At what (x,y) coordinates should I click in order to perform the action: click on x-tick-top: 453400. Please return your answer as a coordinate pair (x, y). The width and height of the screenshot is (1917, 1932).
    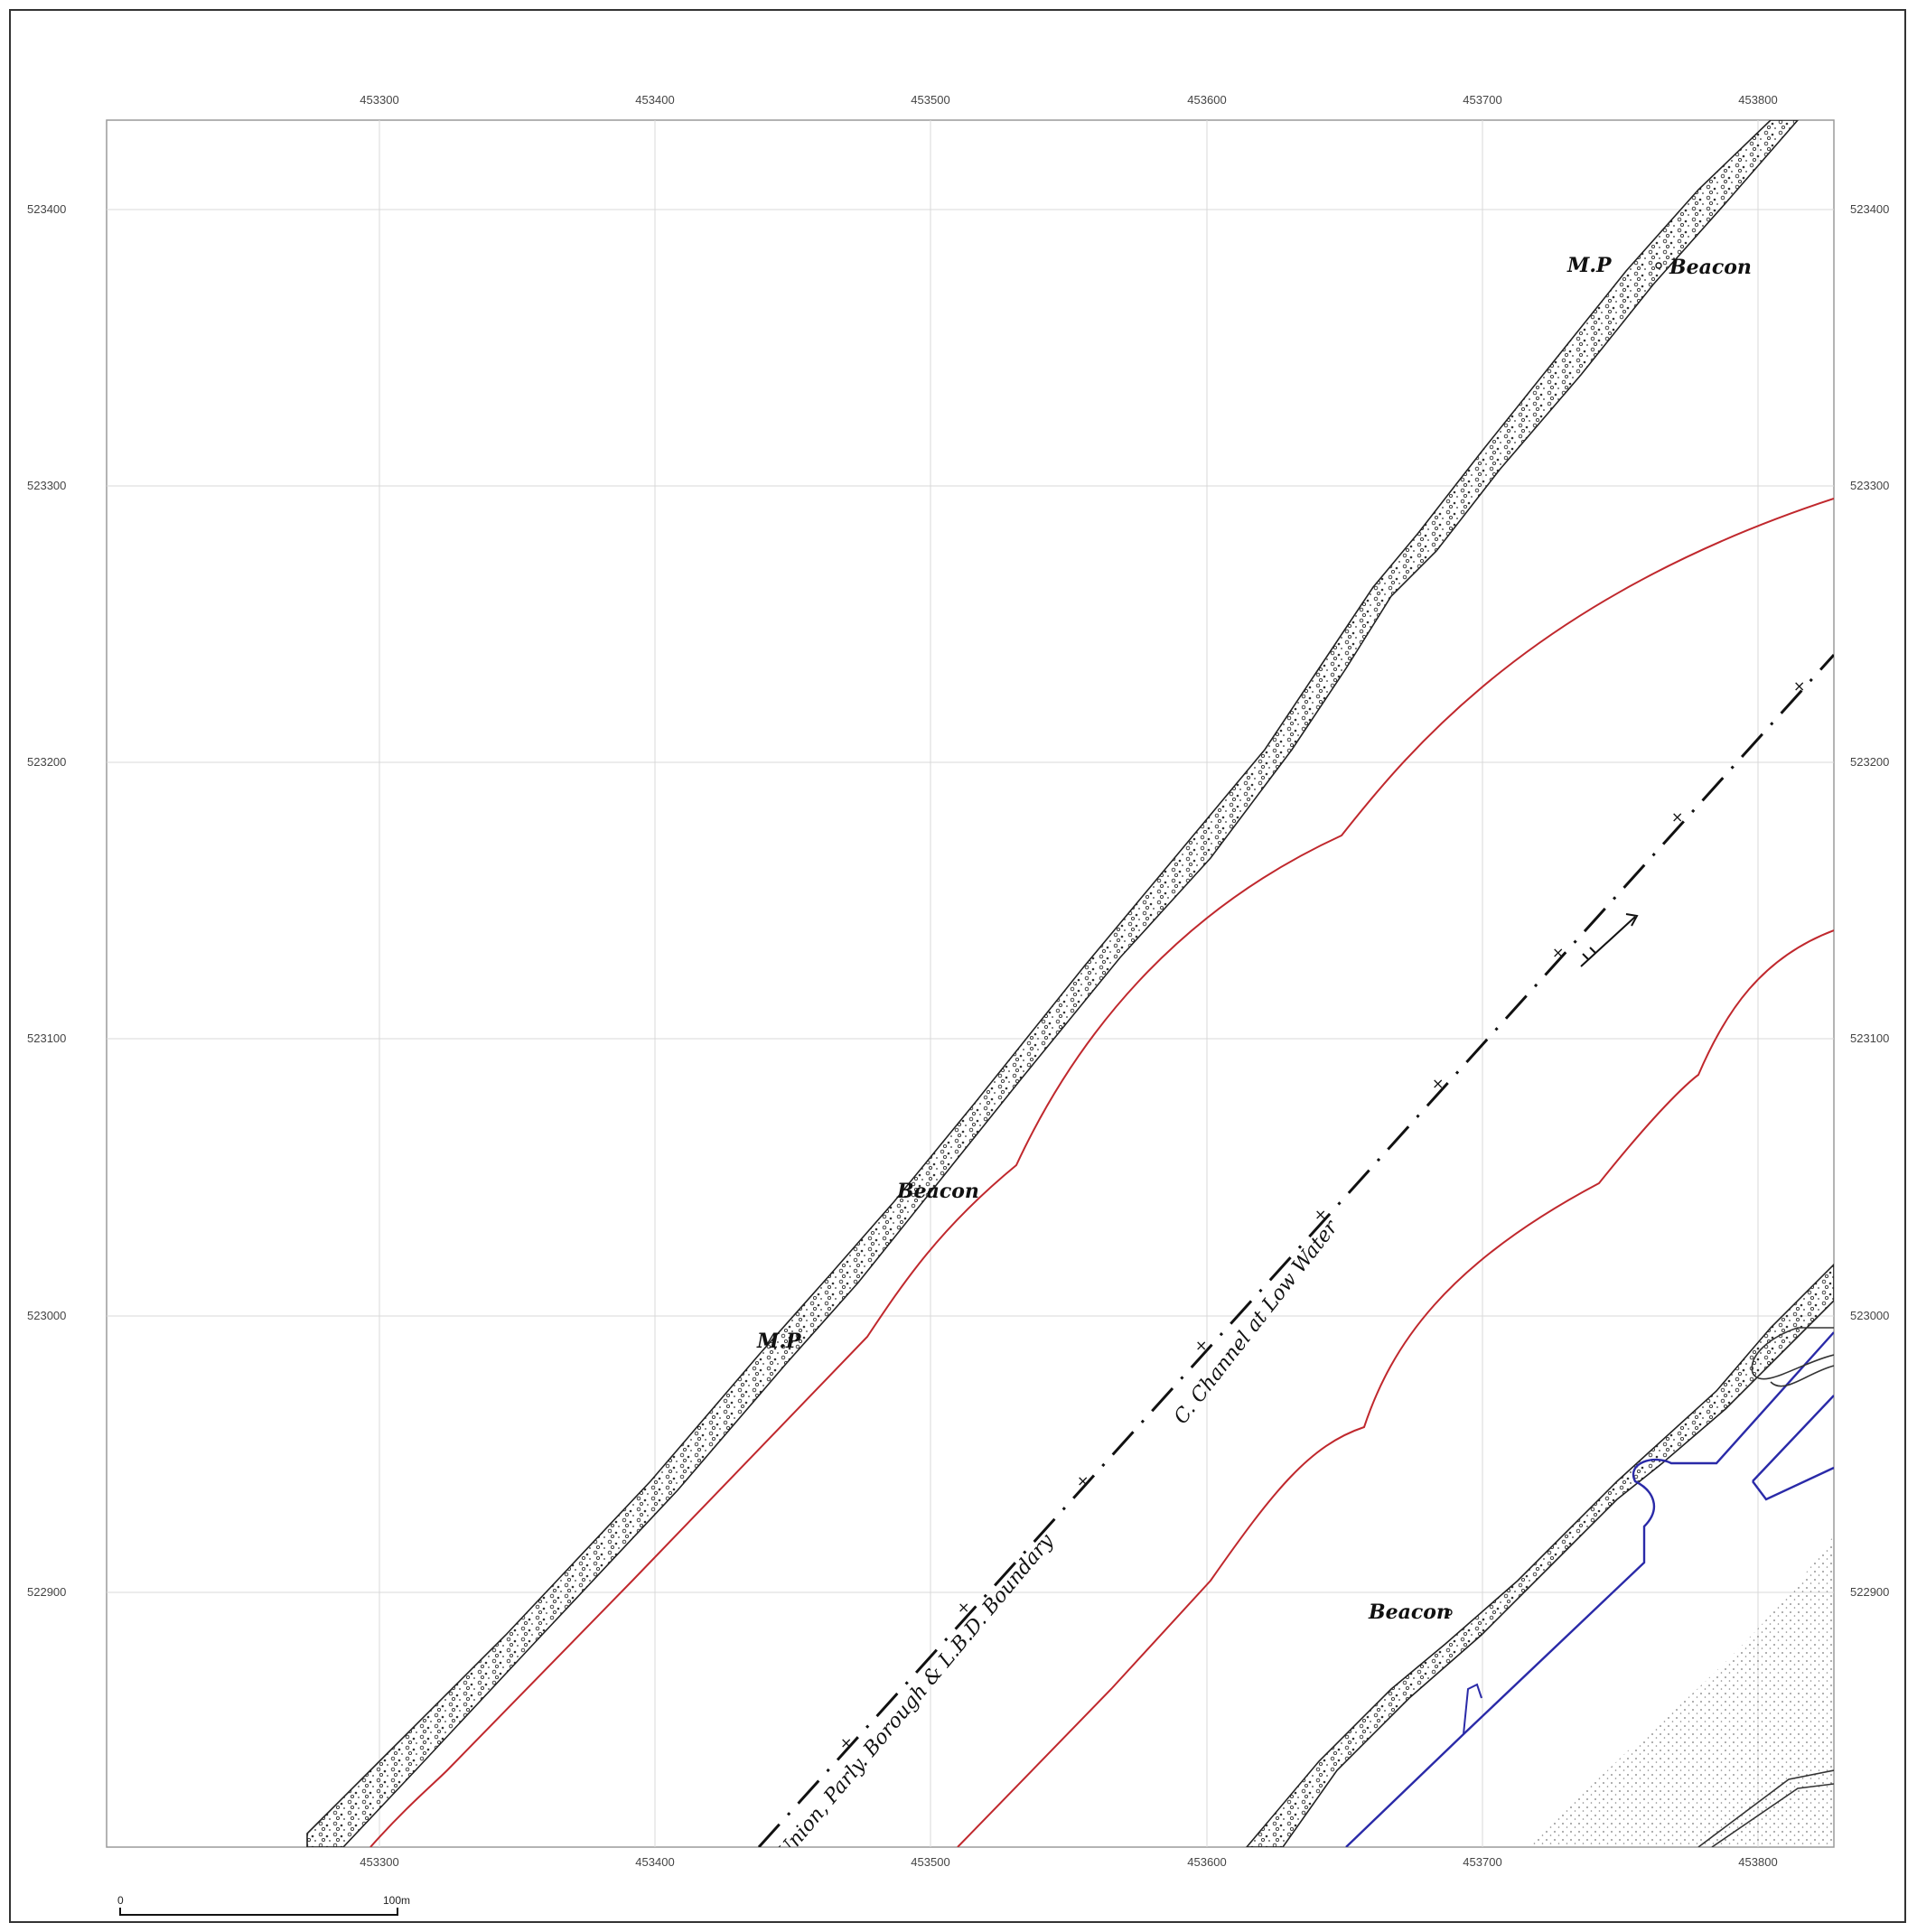
    Looking at the image, I should click on (654, 100).